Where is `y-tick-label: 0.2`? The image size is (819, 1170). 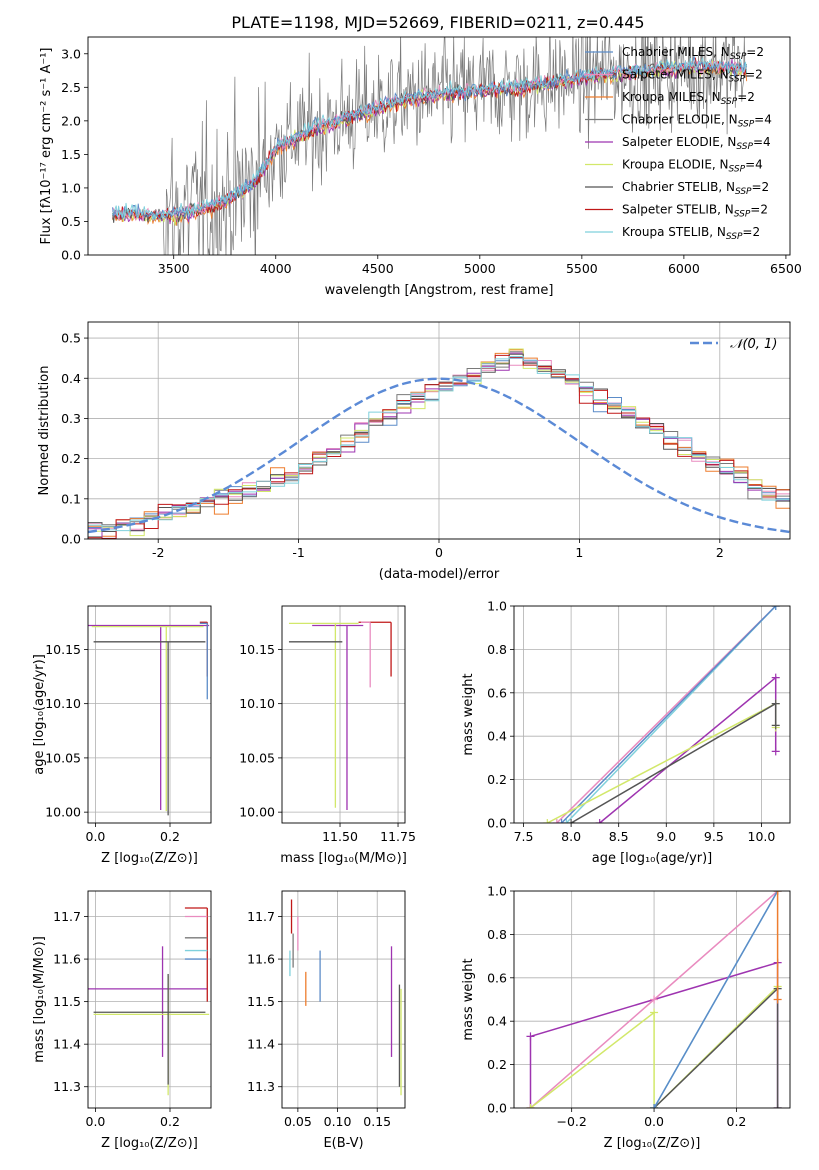
y-tick-label: 0.2 is located at coordinates (497, 779).